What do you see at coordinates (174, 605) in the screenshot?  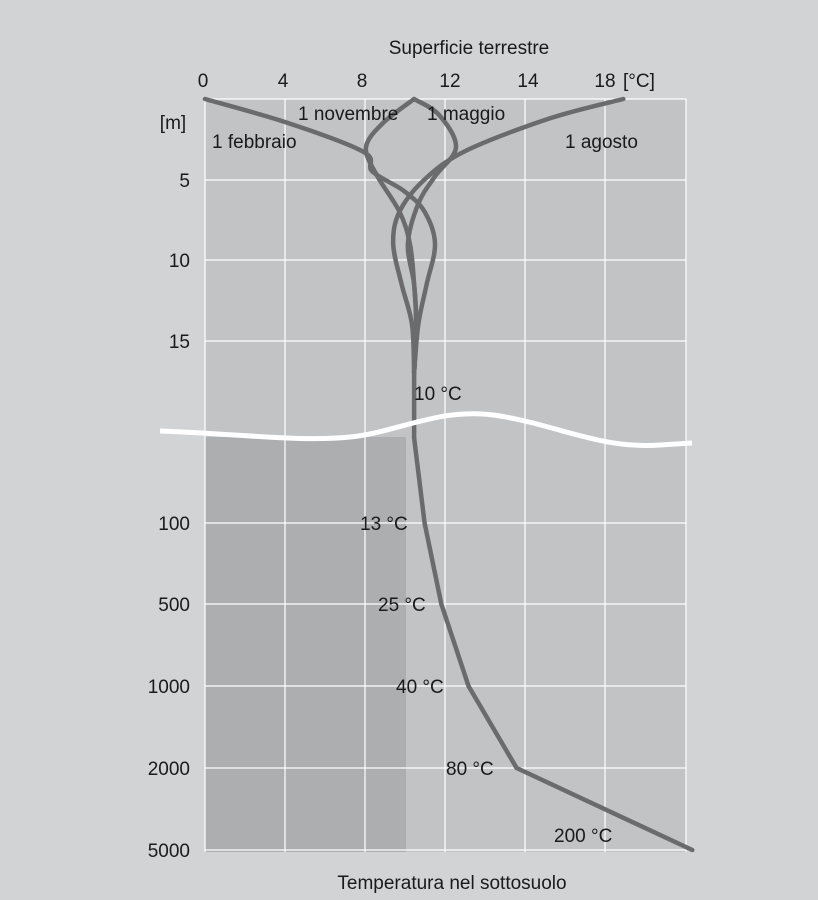 I see `y-tick-label: 500` at bounding box center [174, 605].